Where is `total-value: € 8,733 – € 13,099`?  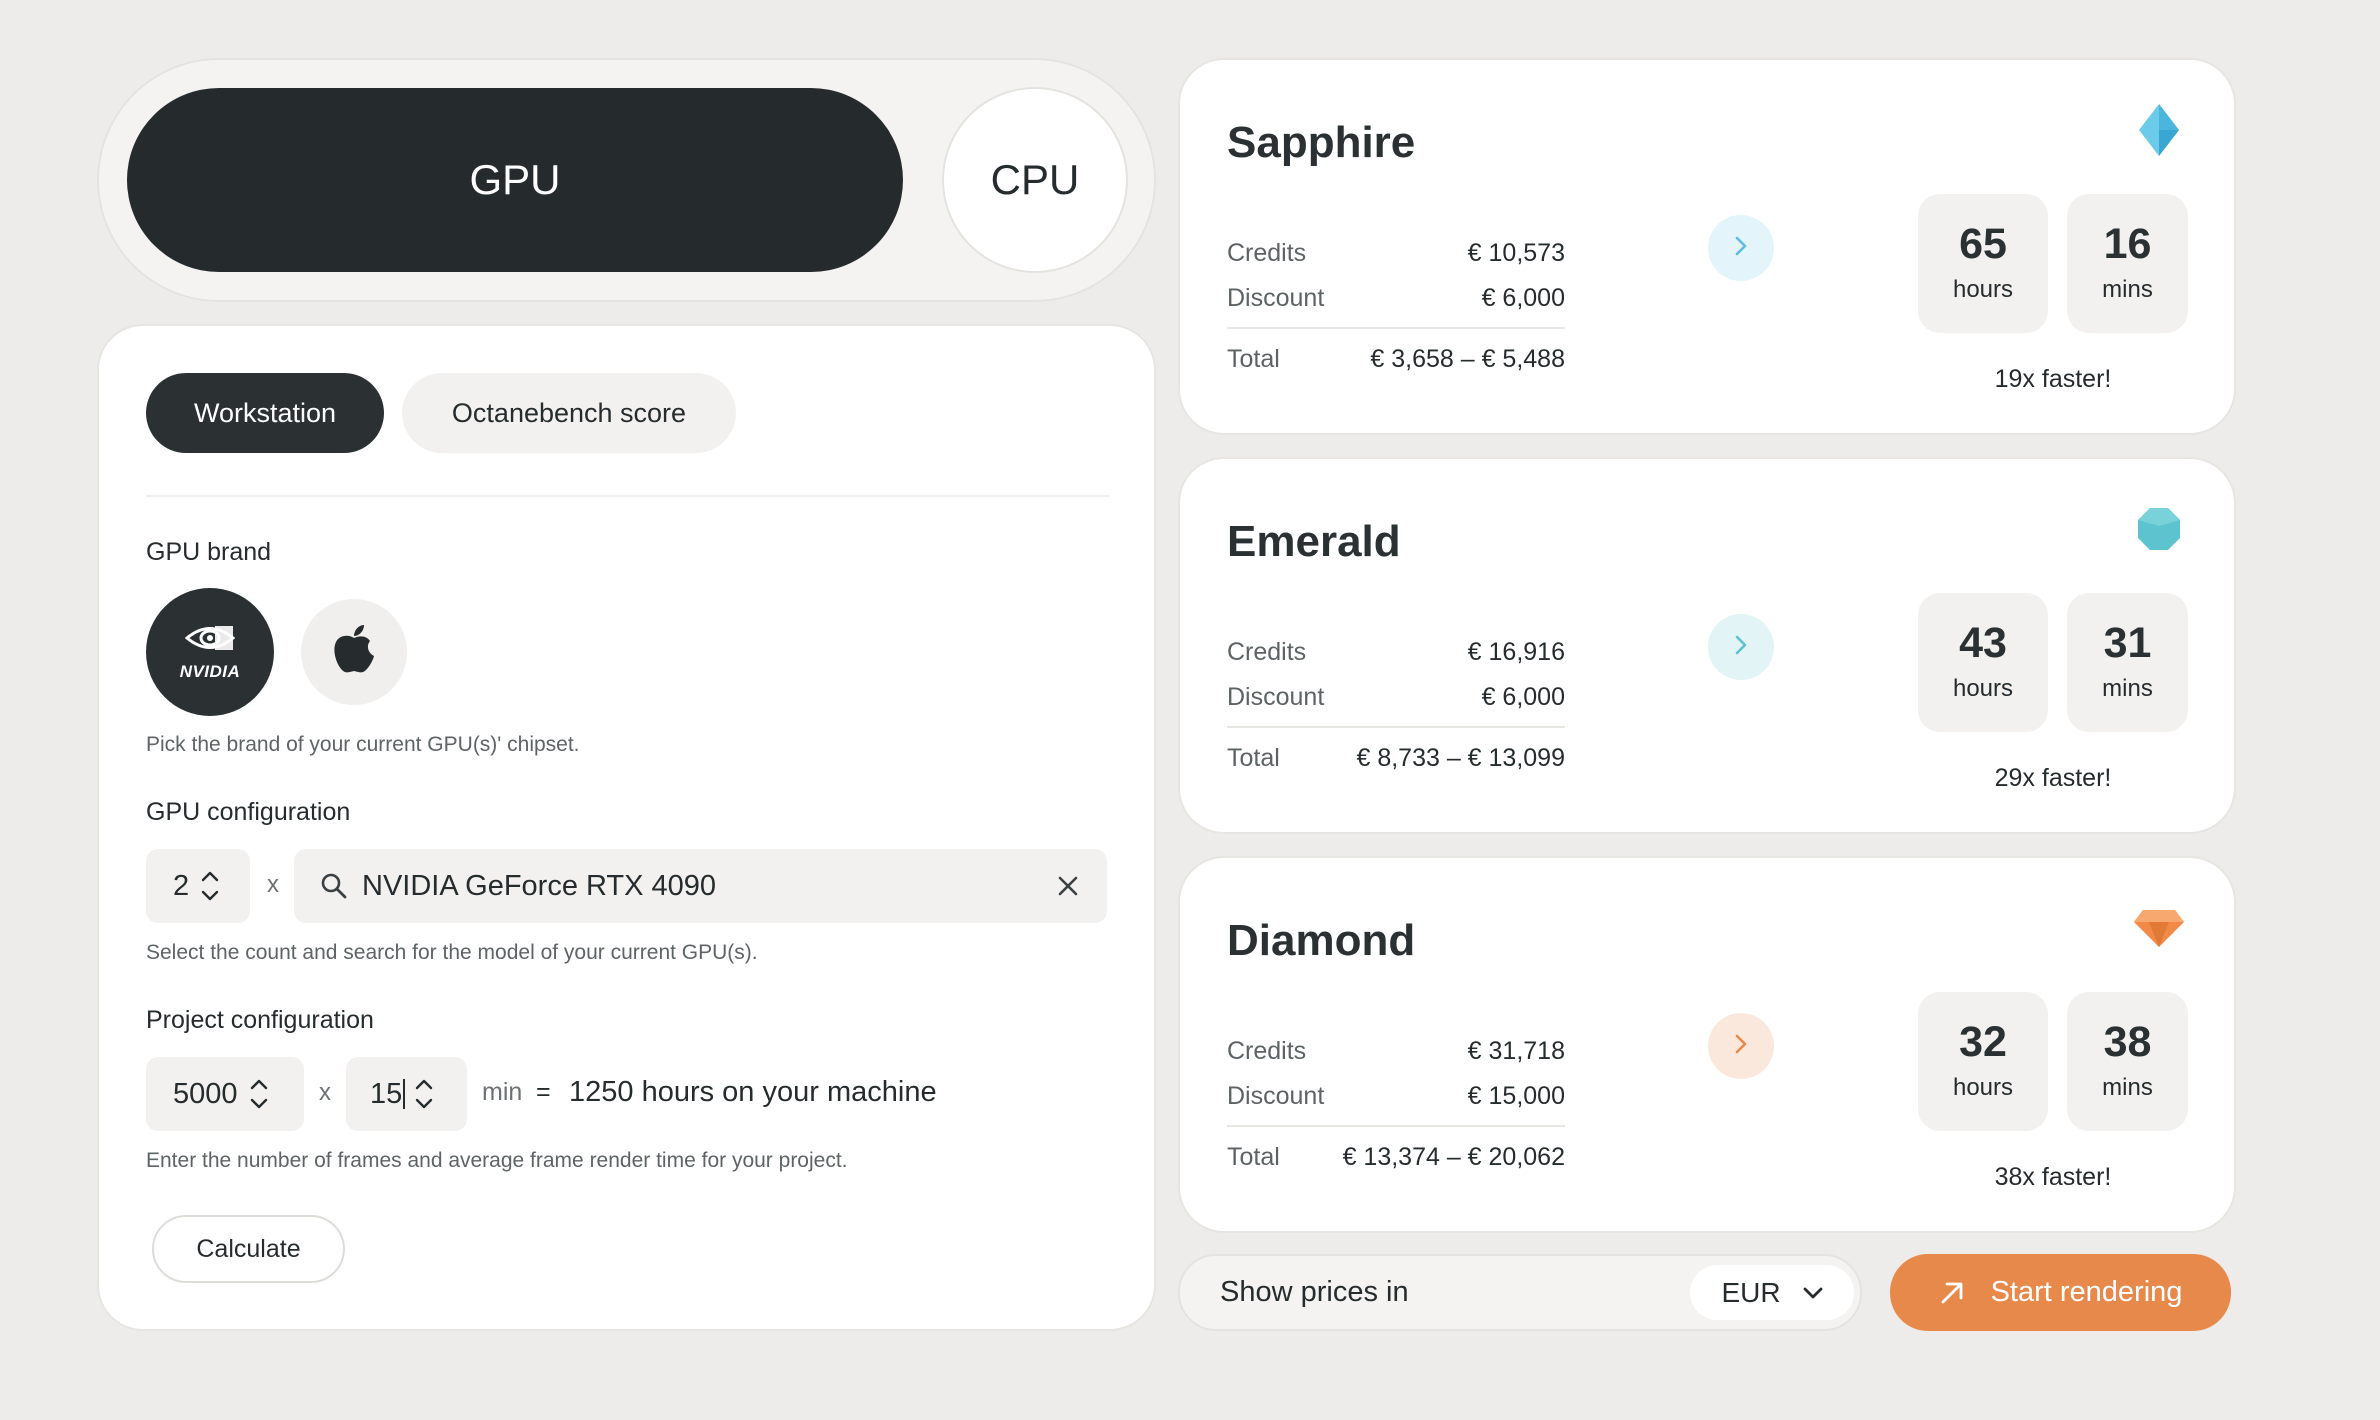
total-value: € 8,733 – € 13,099 is located at coordinates (1460, 758).